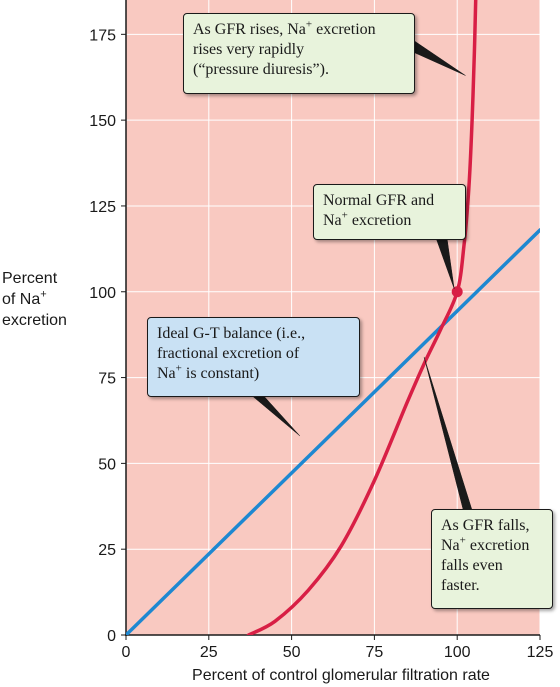 Image resolution: width=560 pixels, height=687 pixels. Describe the element at coordinates (208, 372) in the screenshot. I see `callout-ideal-line3: Na+ is constant)` at that location.